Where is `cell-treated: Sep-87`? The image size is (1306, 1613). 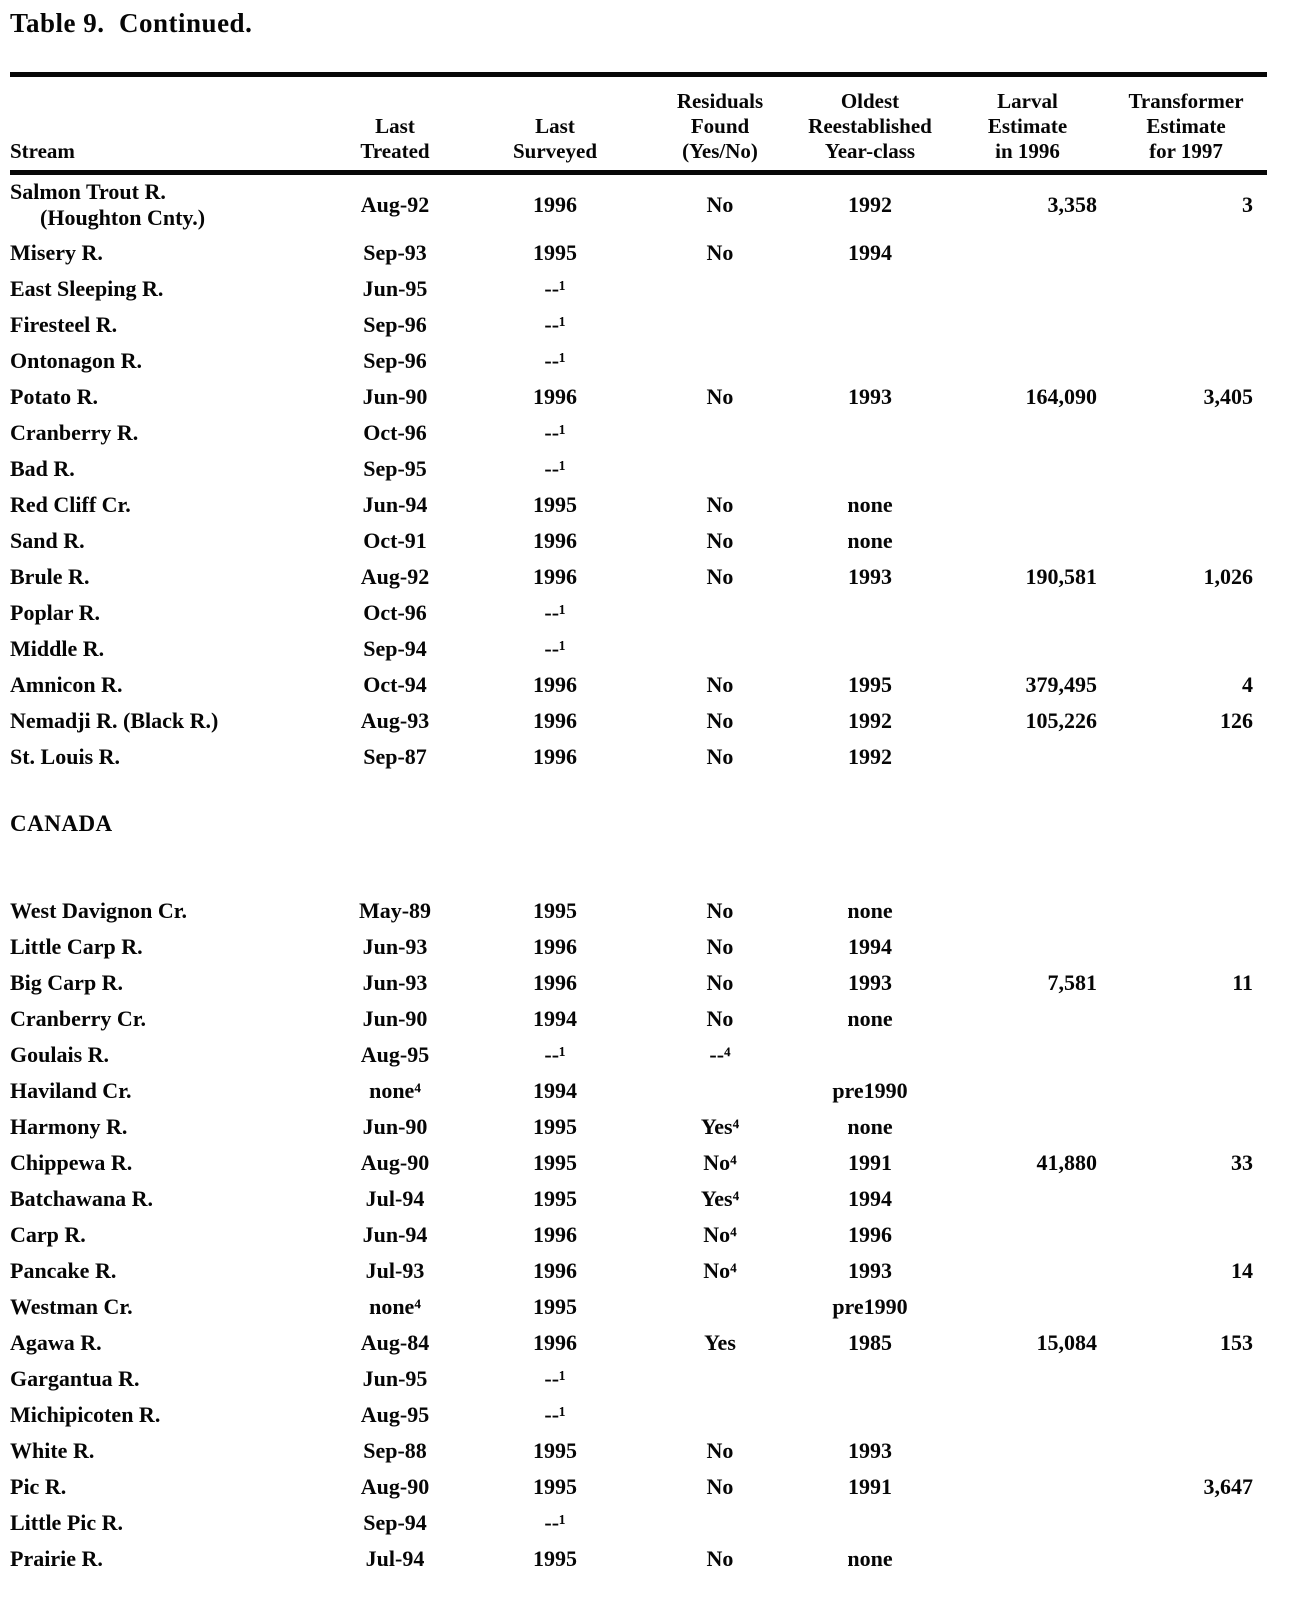 cell-treated: Sep-87 is located at coordinates (395, 756).